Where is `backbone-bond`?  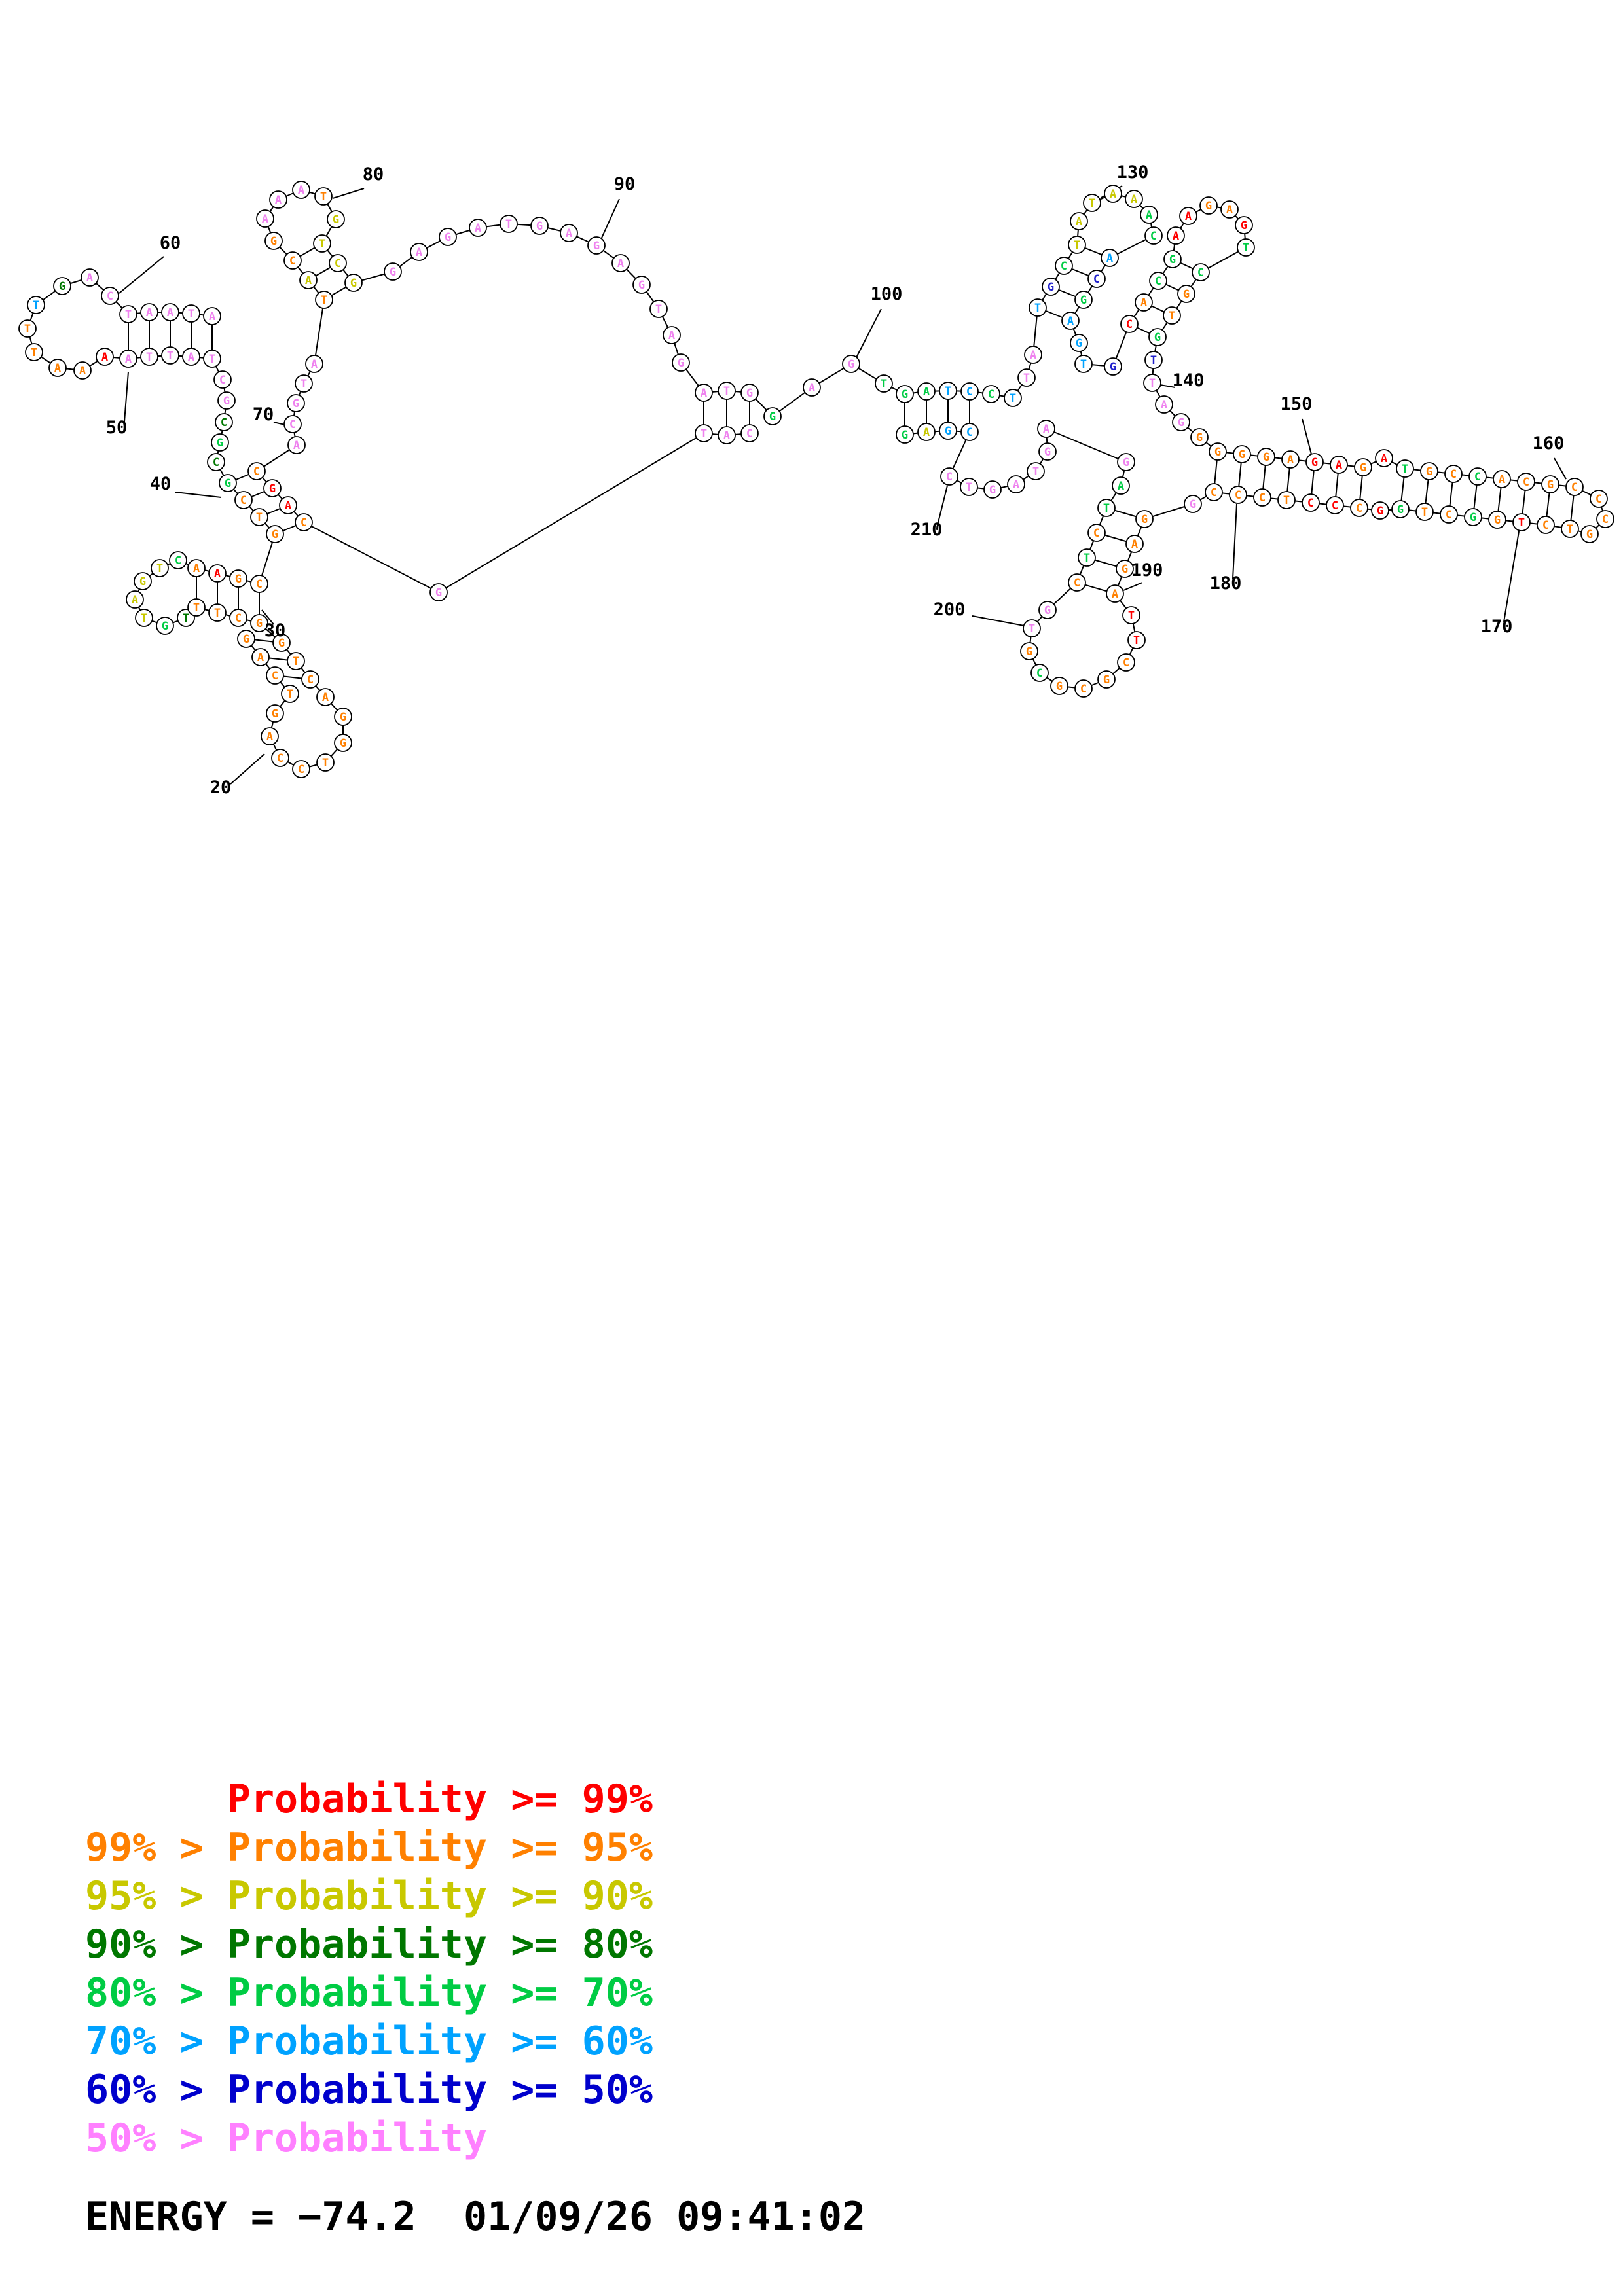
backbone-bond is located at coordinates (571, 513).